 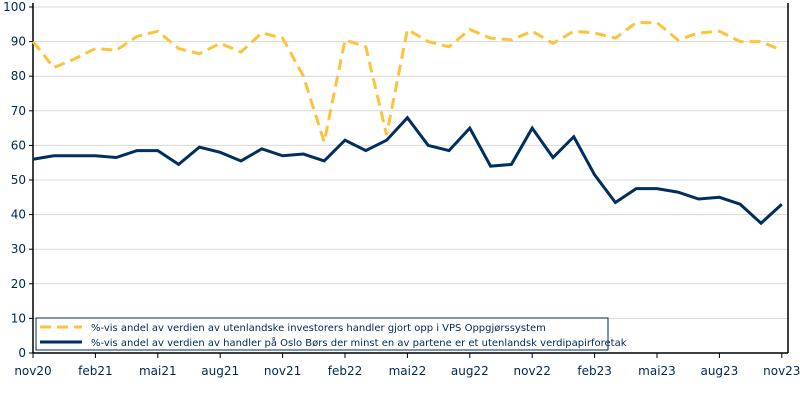 I want to click on y-tick-label: 20, so click(x=18, y=284).